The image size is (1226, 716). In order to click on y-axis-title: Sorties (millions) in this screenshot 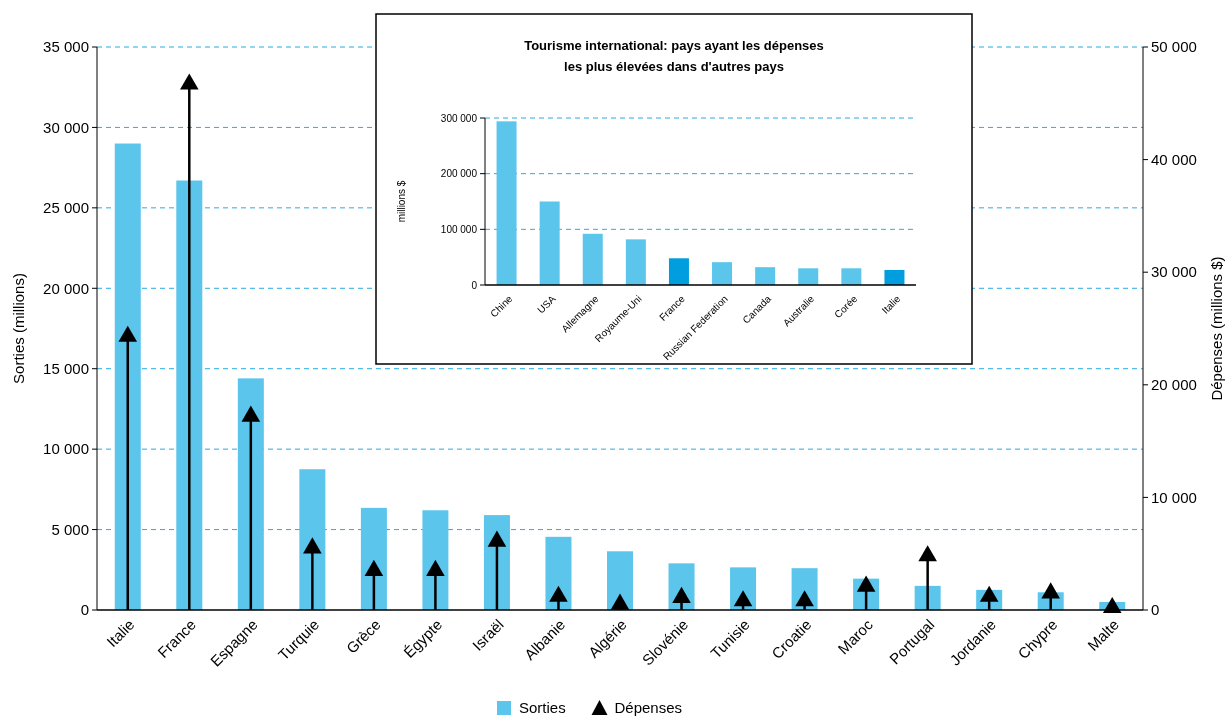, I will do `click(18, 328)`.